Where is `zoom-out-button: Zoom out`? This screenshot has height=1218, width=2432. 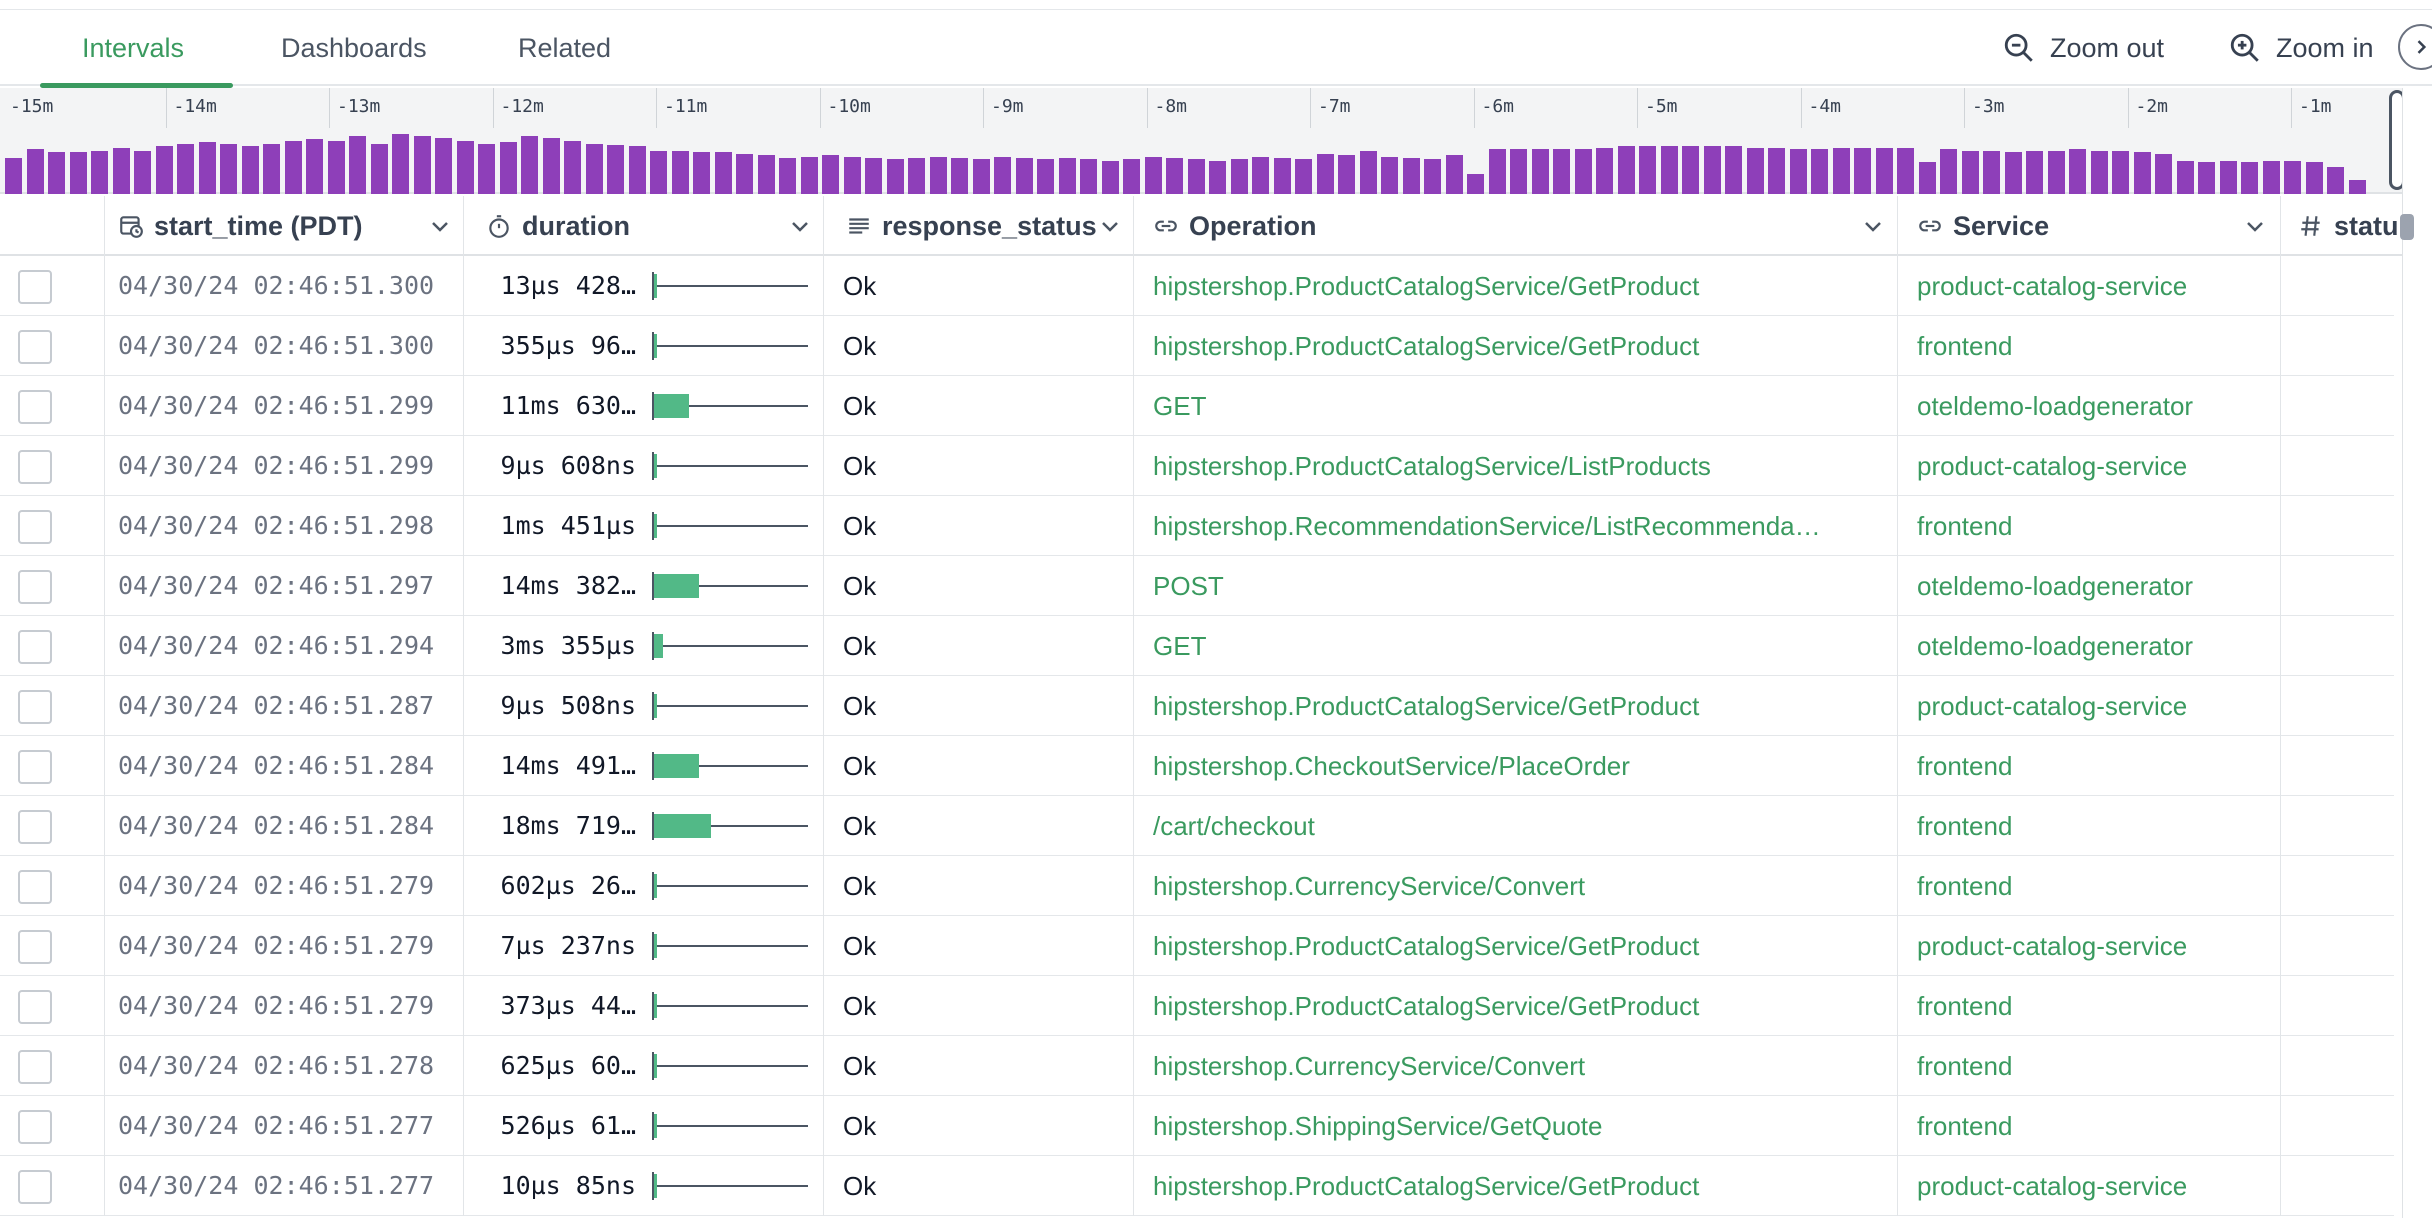 zoom-out-button: Zoom out is located at coordinates (2083, 48).